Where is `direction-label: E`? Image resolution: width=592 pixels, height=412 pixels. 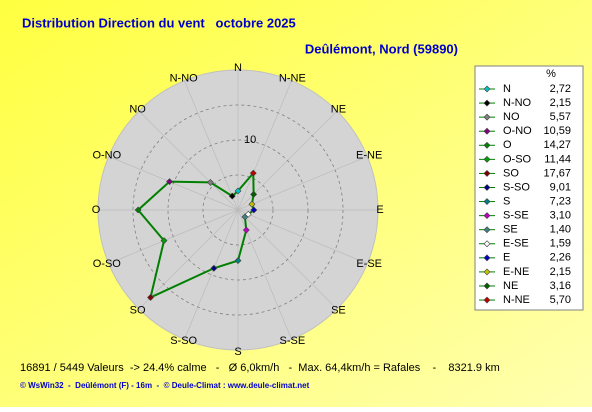
direction-label: E is located at coordinates (379, 210).